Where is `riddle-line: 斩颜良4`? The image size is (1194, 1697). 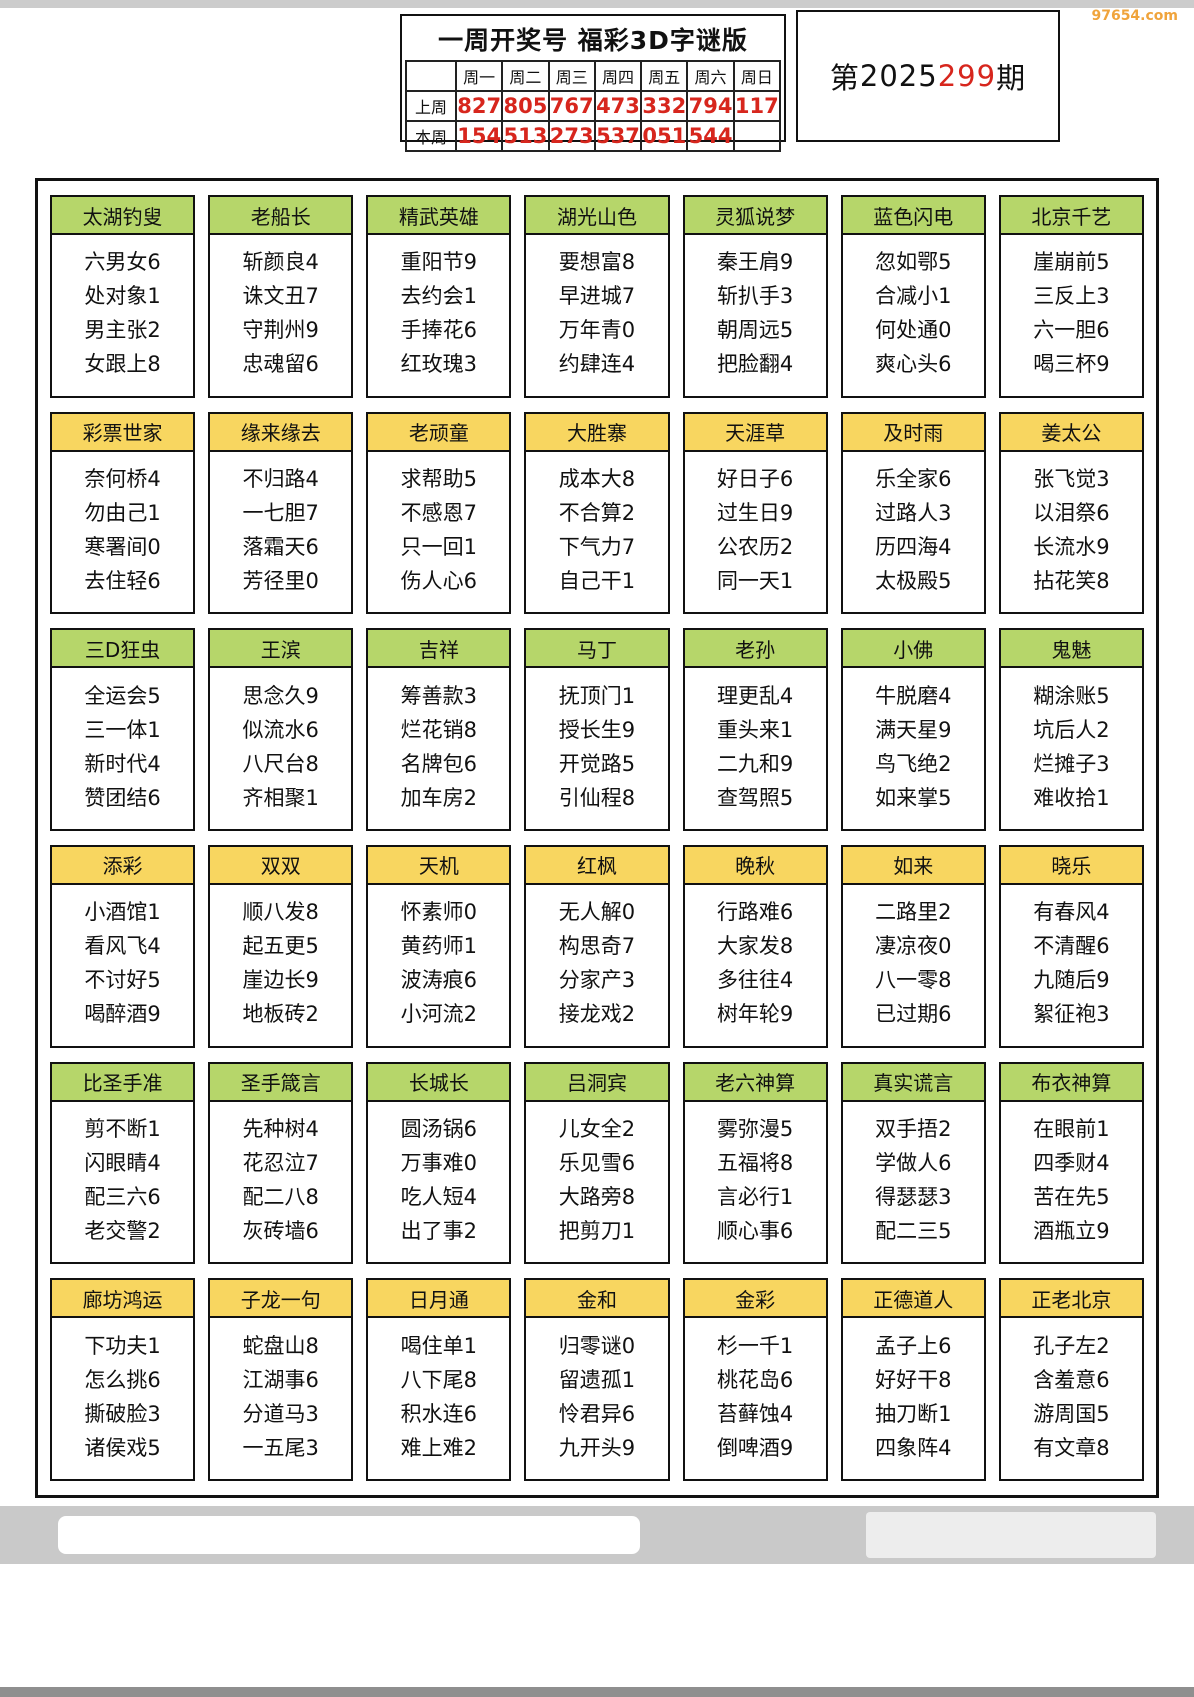 riddle-line: 斩颜良4 is located at coordinates (280, 262).